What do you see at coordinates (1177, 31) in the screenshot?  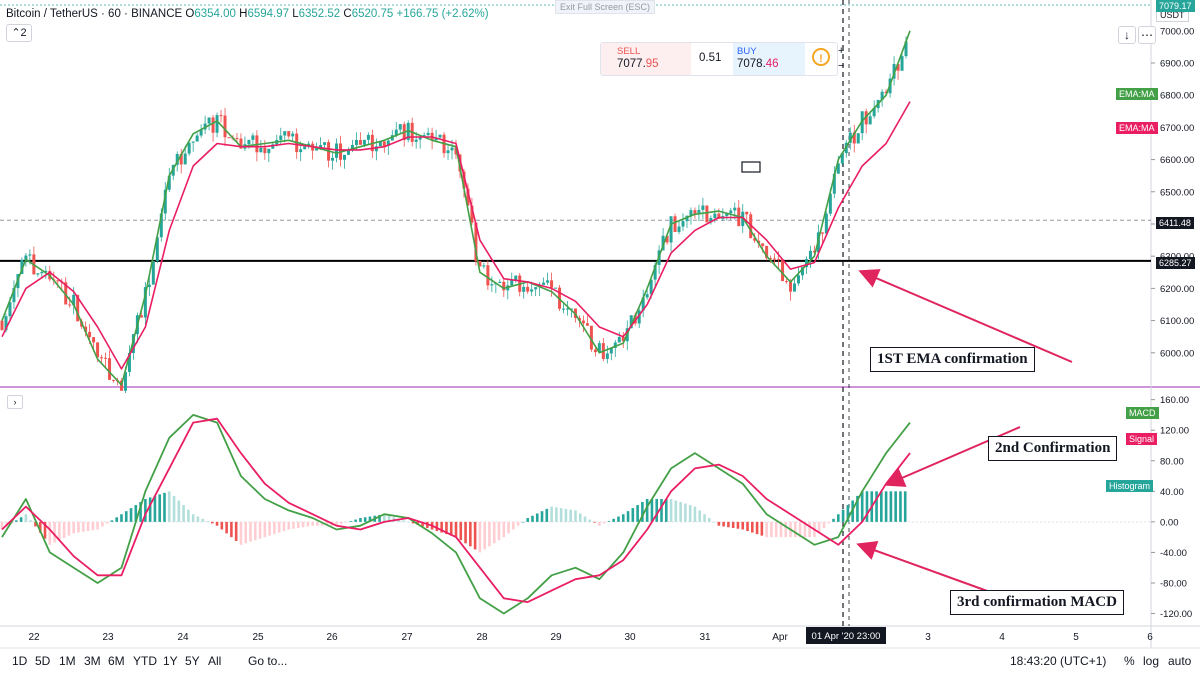 I see `price-tick-label: 7000.00` at bounding box center [1177, 31].